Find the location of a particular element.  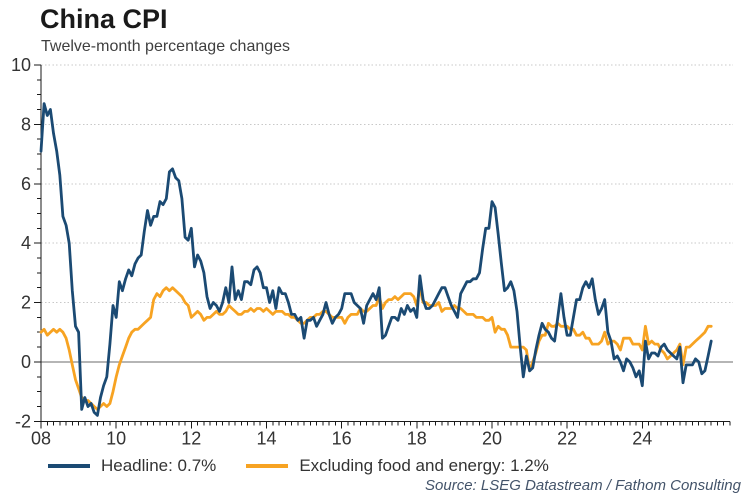

x-tick-label: 22 is located at coordinates (567, 438).